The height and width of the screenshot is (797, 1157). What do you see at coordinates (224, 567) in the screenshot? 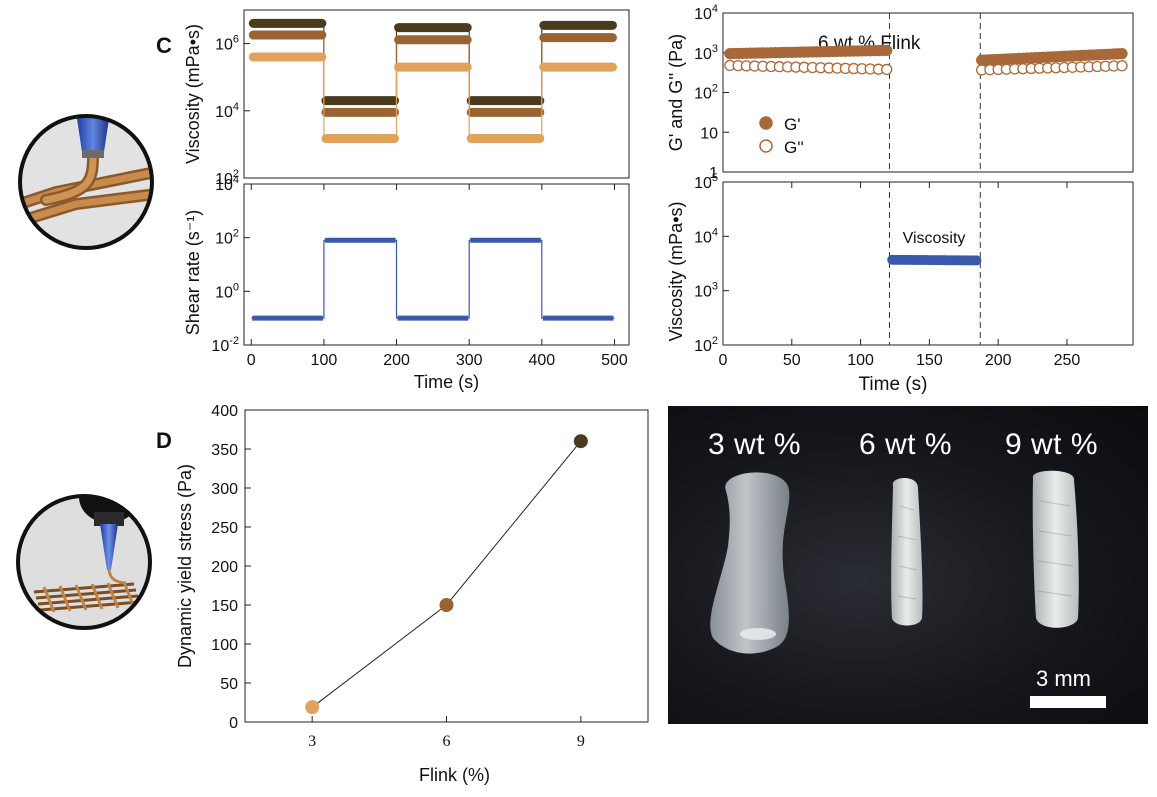
I see `d-ytick-label-4: 200` at bounding box center [224, 567].